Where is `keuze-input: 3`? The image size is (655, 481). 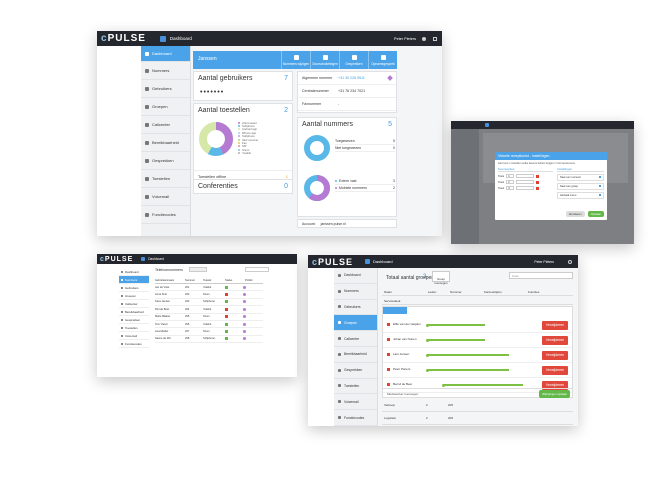
keuze-input: 3 is located at coordinates (510, 188).